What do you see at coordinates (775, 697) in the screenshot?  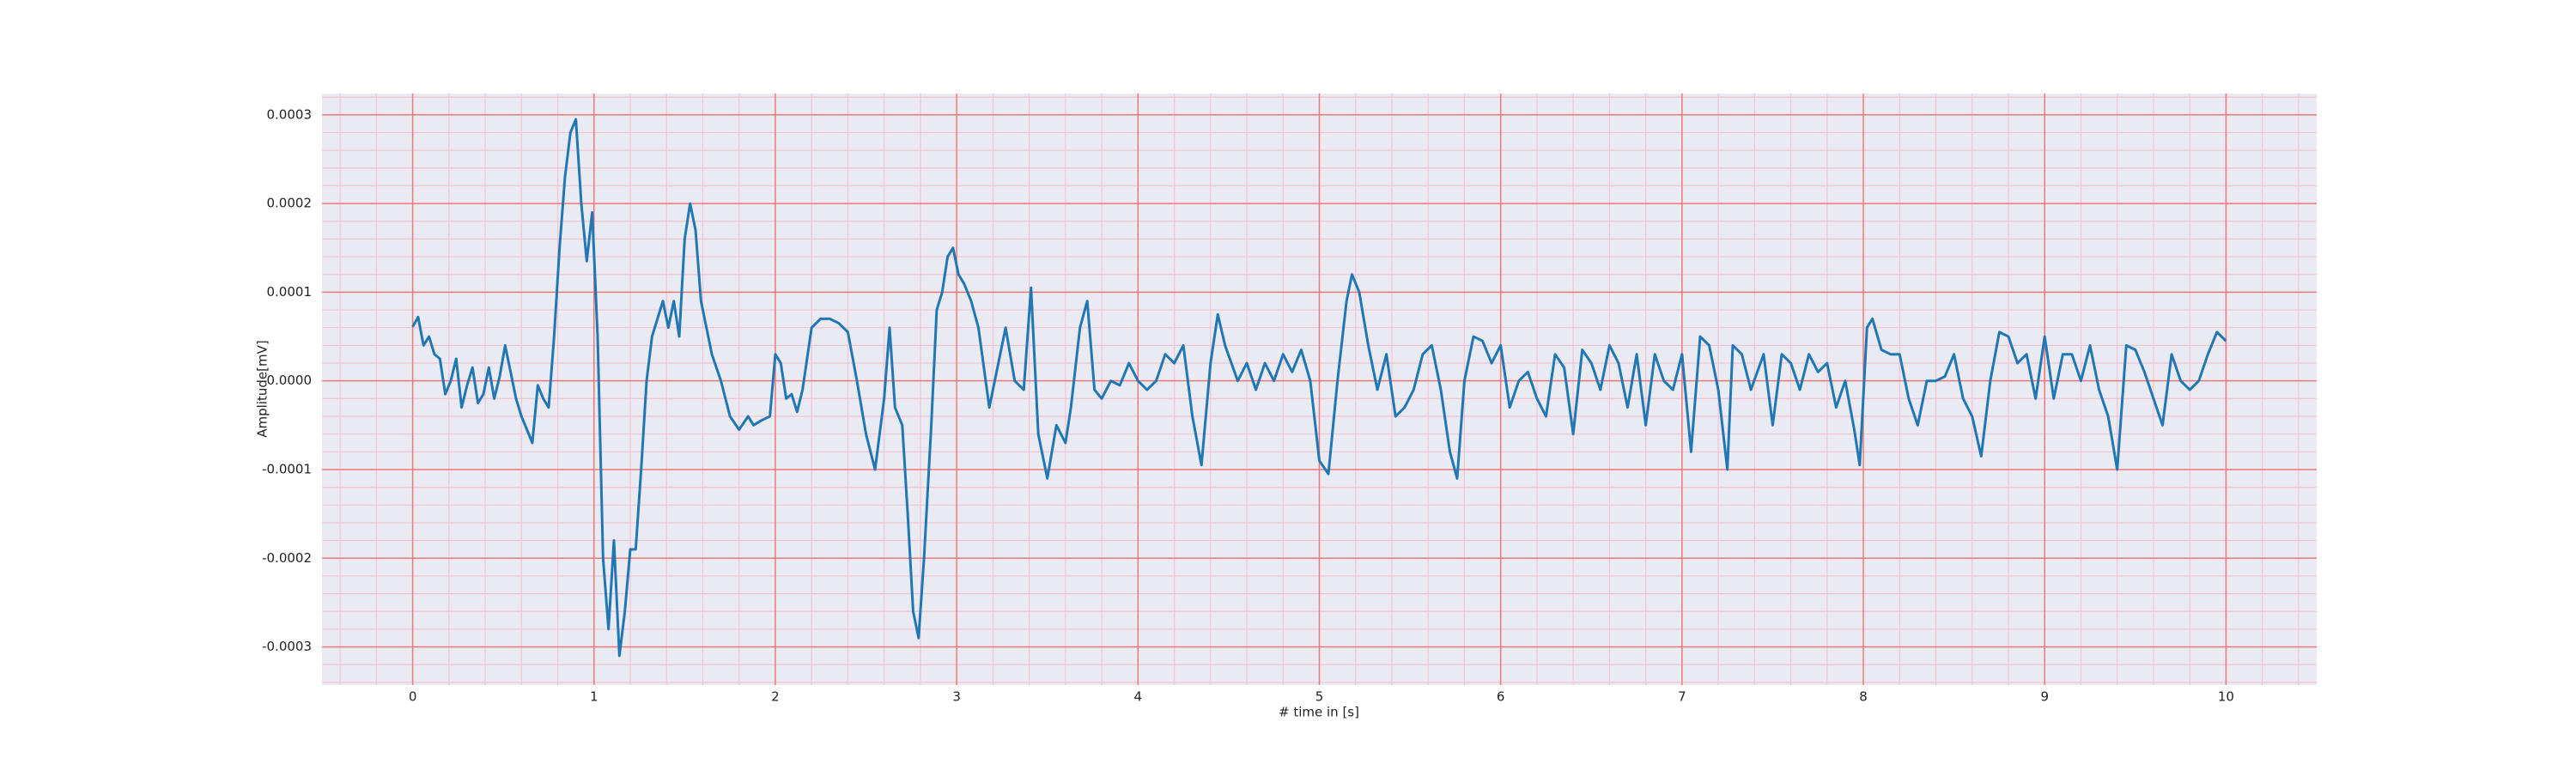 I see `x-tick-label: 2` at bounding box center [775, 697].